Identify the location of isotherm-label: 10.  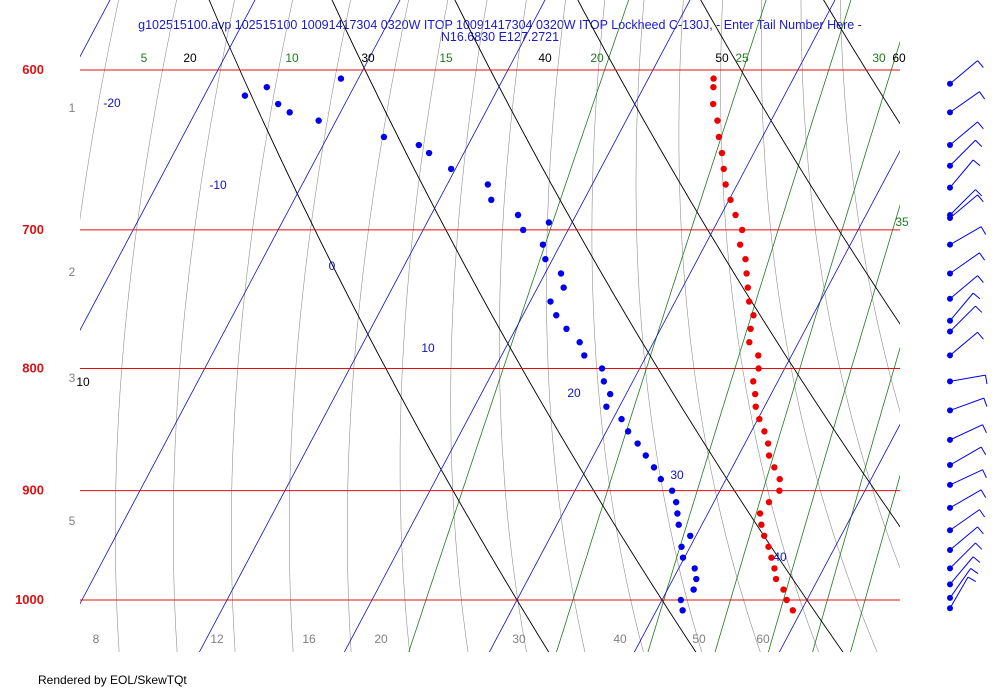
(428, 348).